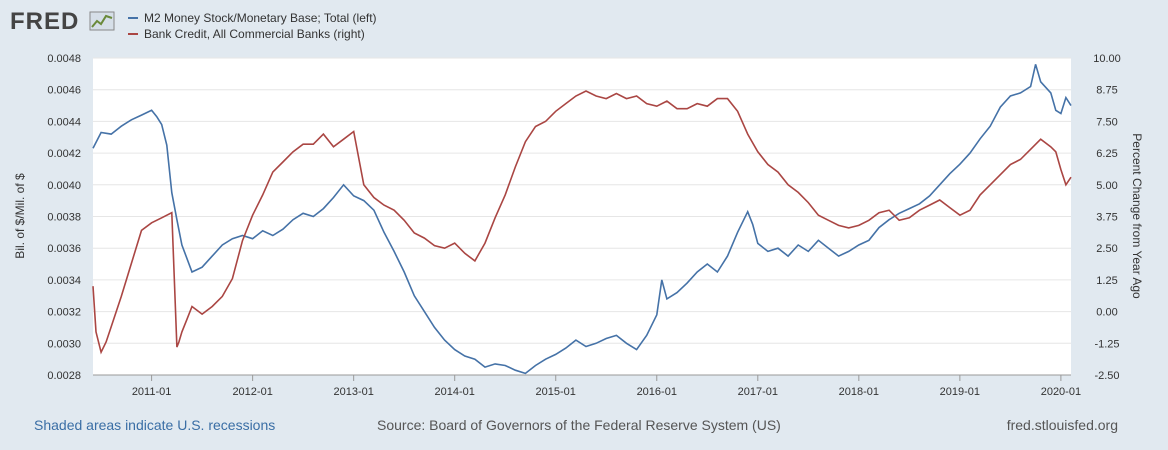 The image size is (1168, 450). I want to click on right-tick-label: 6.25, so click(1106, 154).